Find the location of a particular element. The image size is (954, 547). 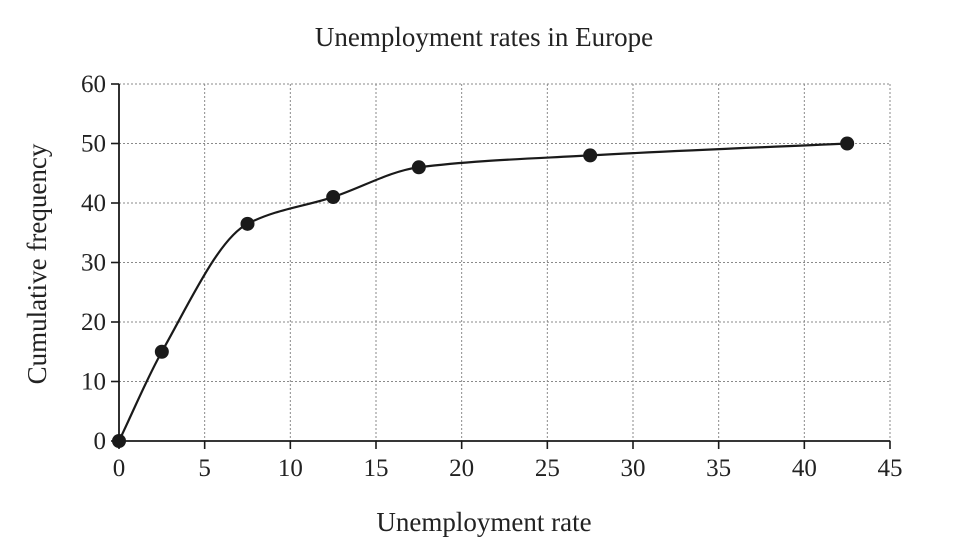

y-tick-label: 60 is located at coordinates (93, 84).